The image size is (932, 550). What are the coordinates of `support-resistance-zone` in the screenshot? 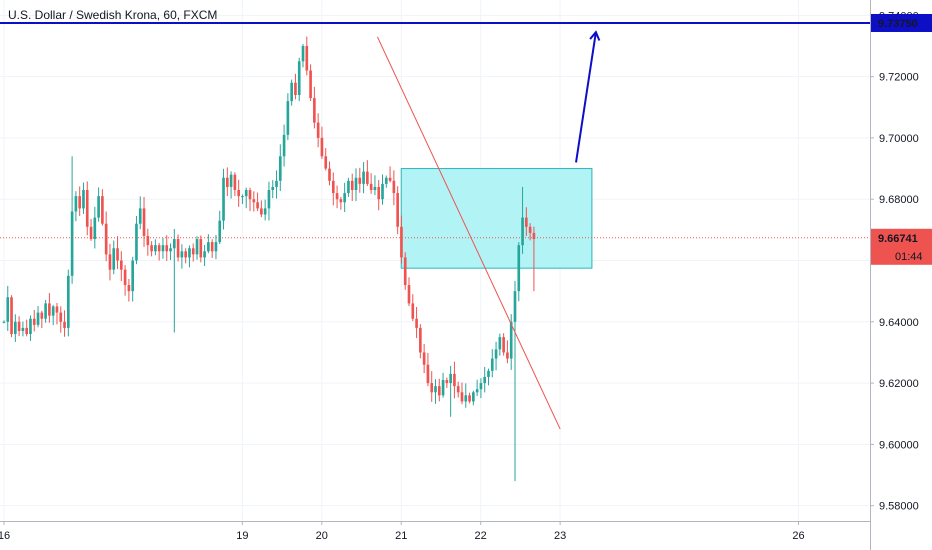 It's located at (496, 218).